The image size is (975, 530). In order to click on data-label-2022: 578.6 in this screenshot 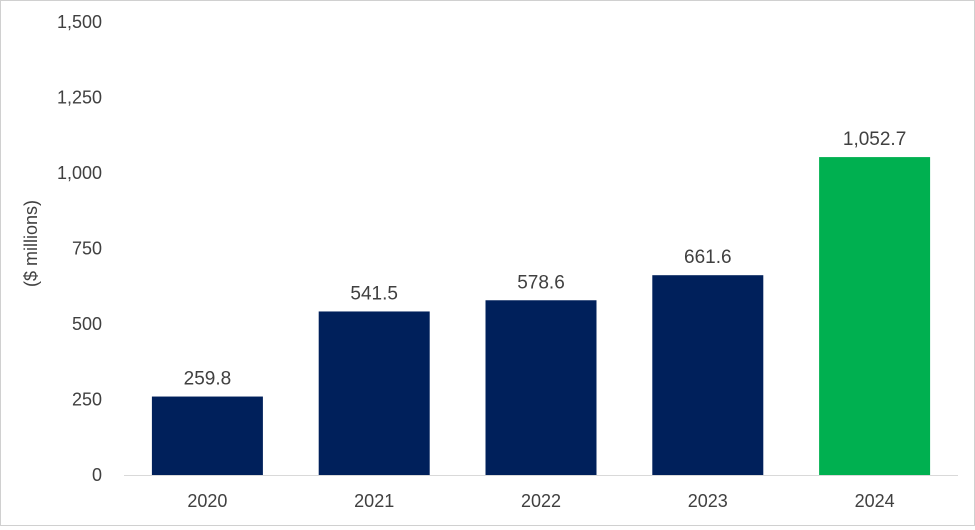, I will do `click(541, 282)`.